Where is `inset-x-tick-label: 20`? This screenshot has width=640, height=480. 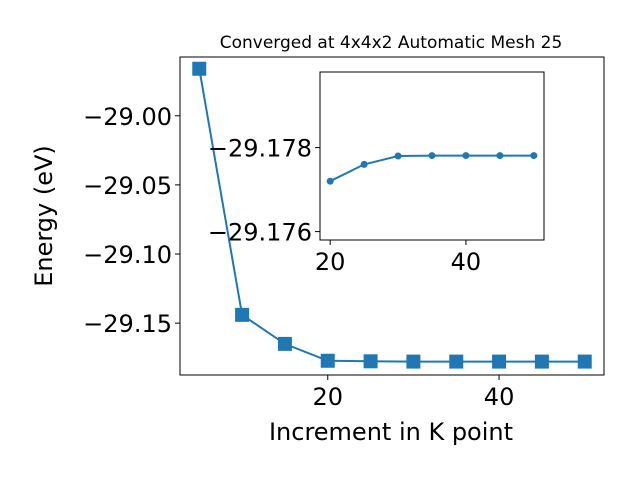 inset-x-tick-label: 20 is located at coordinates (330, 262).